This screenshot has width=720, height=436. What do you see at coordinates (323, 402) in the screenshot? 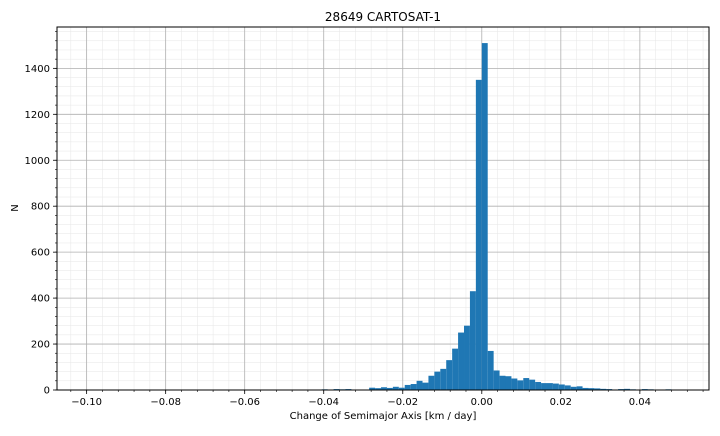
I see `x-tick-label: −0.04` at bounding box center [323, 402].